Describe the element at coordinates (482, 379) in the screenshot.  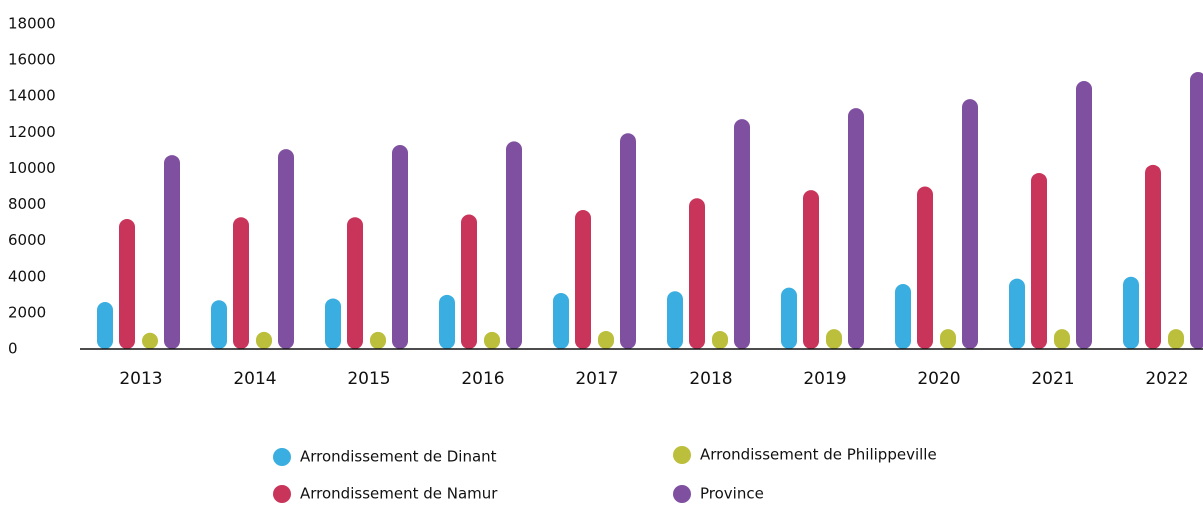
I see `x-tick-label: 2016` at that location.